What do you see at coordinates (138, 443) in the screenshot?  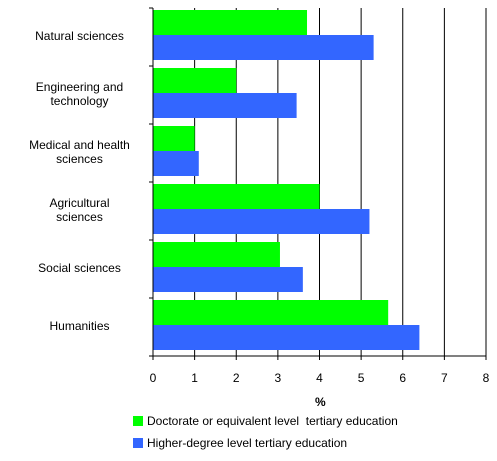 I see `legend-swatch-higher-degree` at bounding box center [138, 443].